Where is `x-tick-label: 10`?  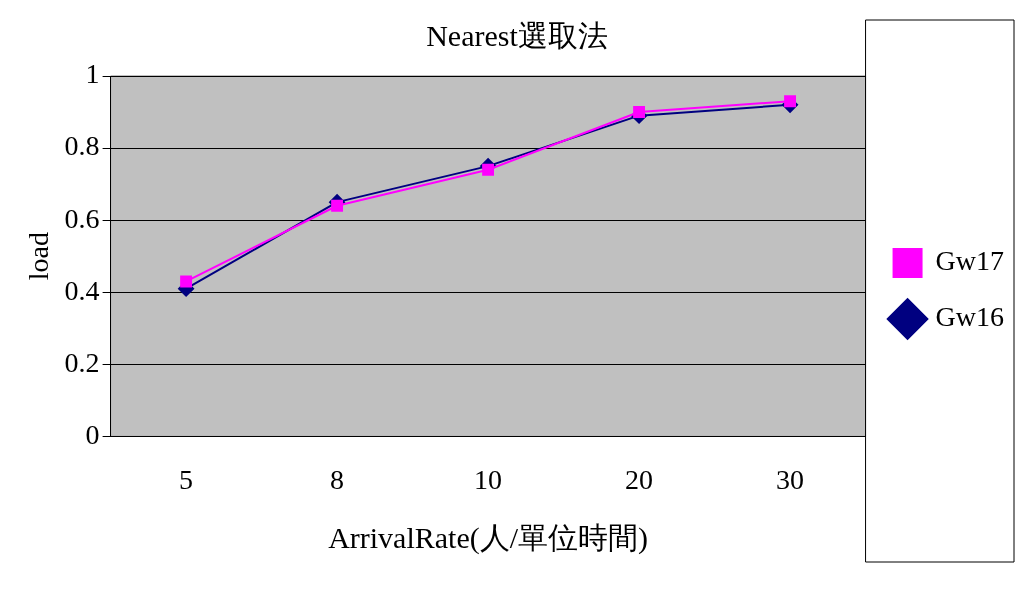 x-tick-label: 10 is located at coordinates (488, 479).